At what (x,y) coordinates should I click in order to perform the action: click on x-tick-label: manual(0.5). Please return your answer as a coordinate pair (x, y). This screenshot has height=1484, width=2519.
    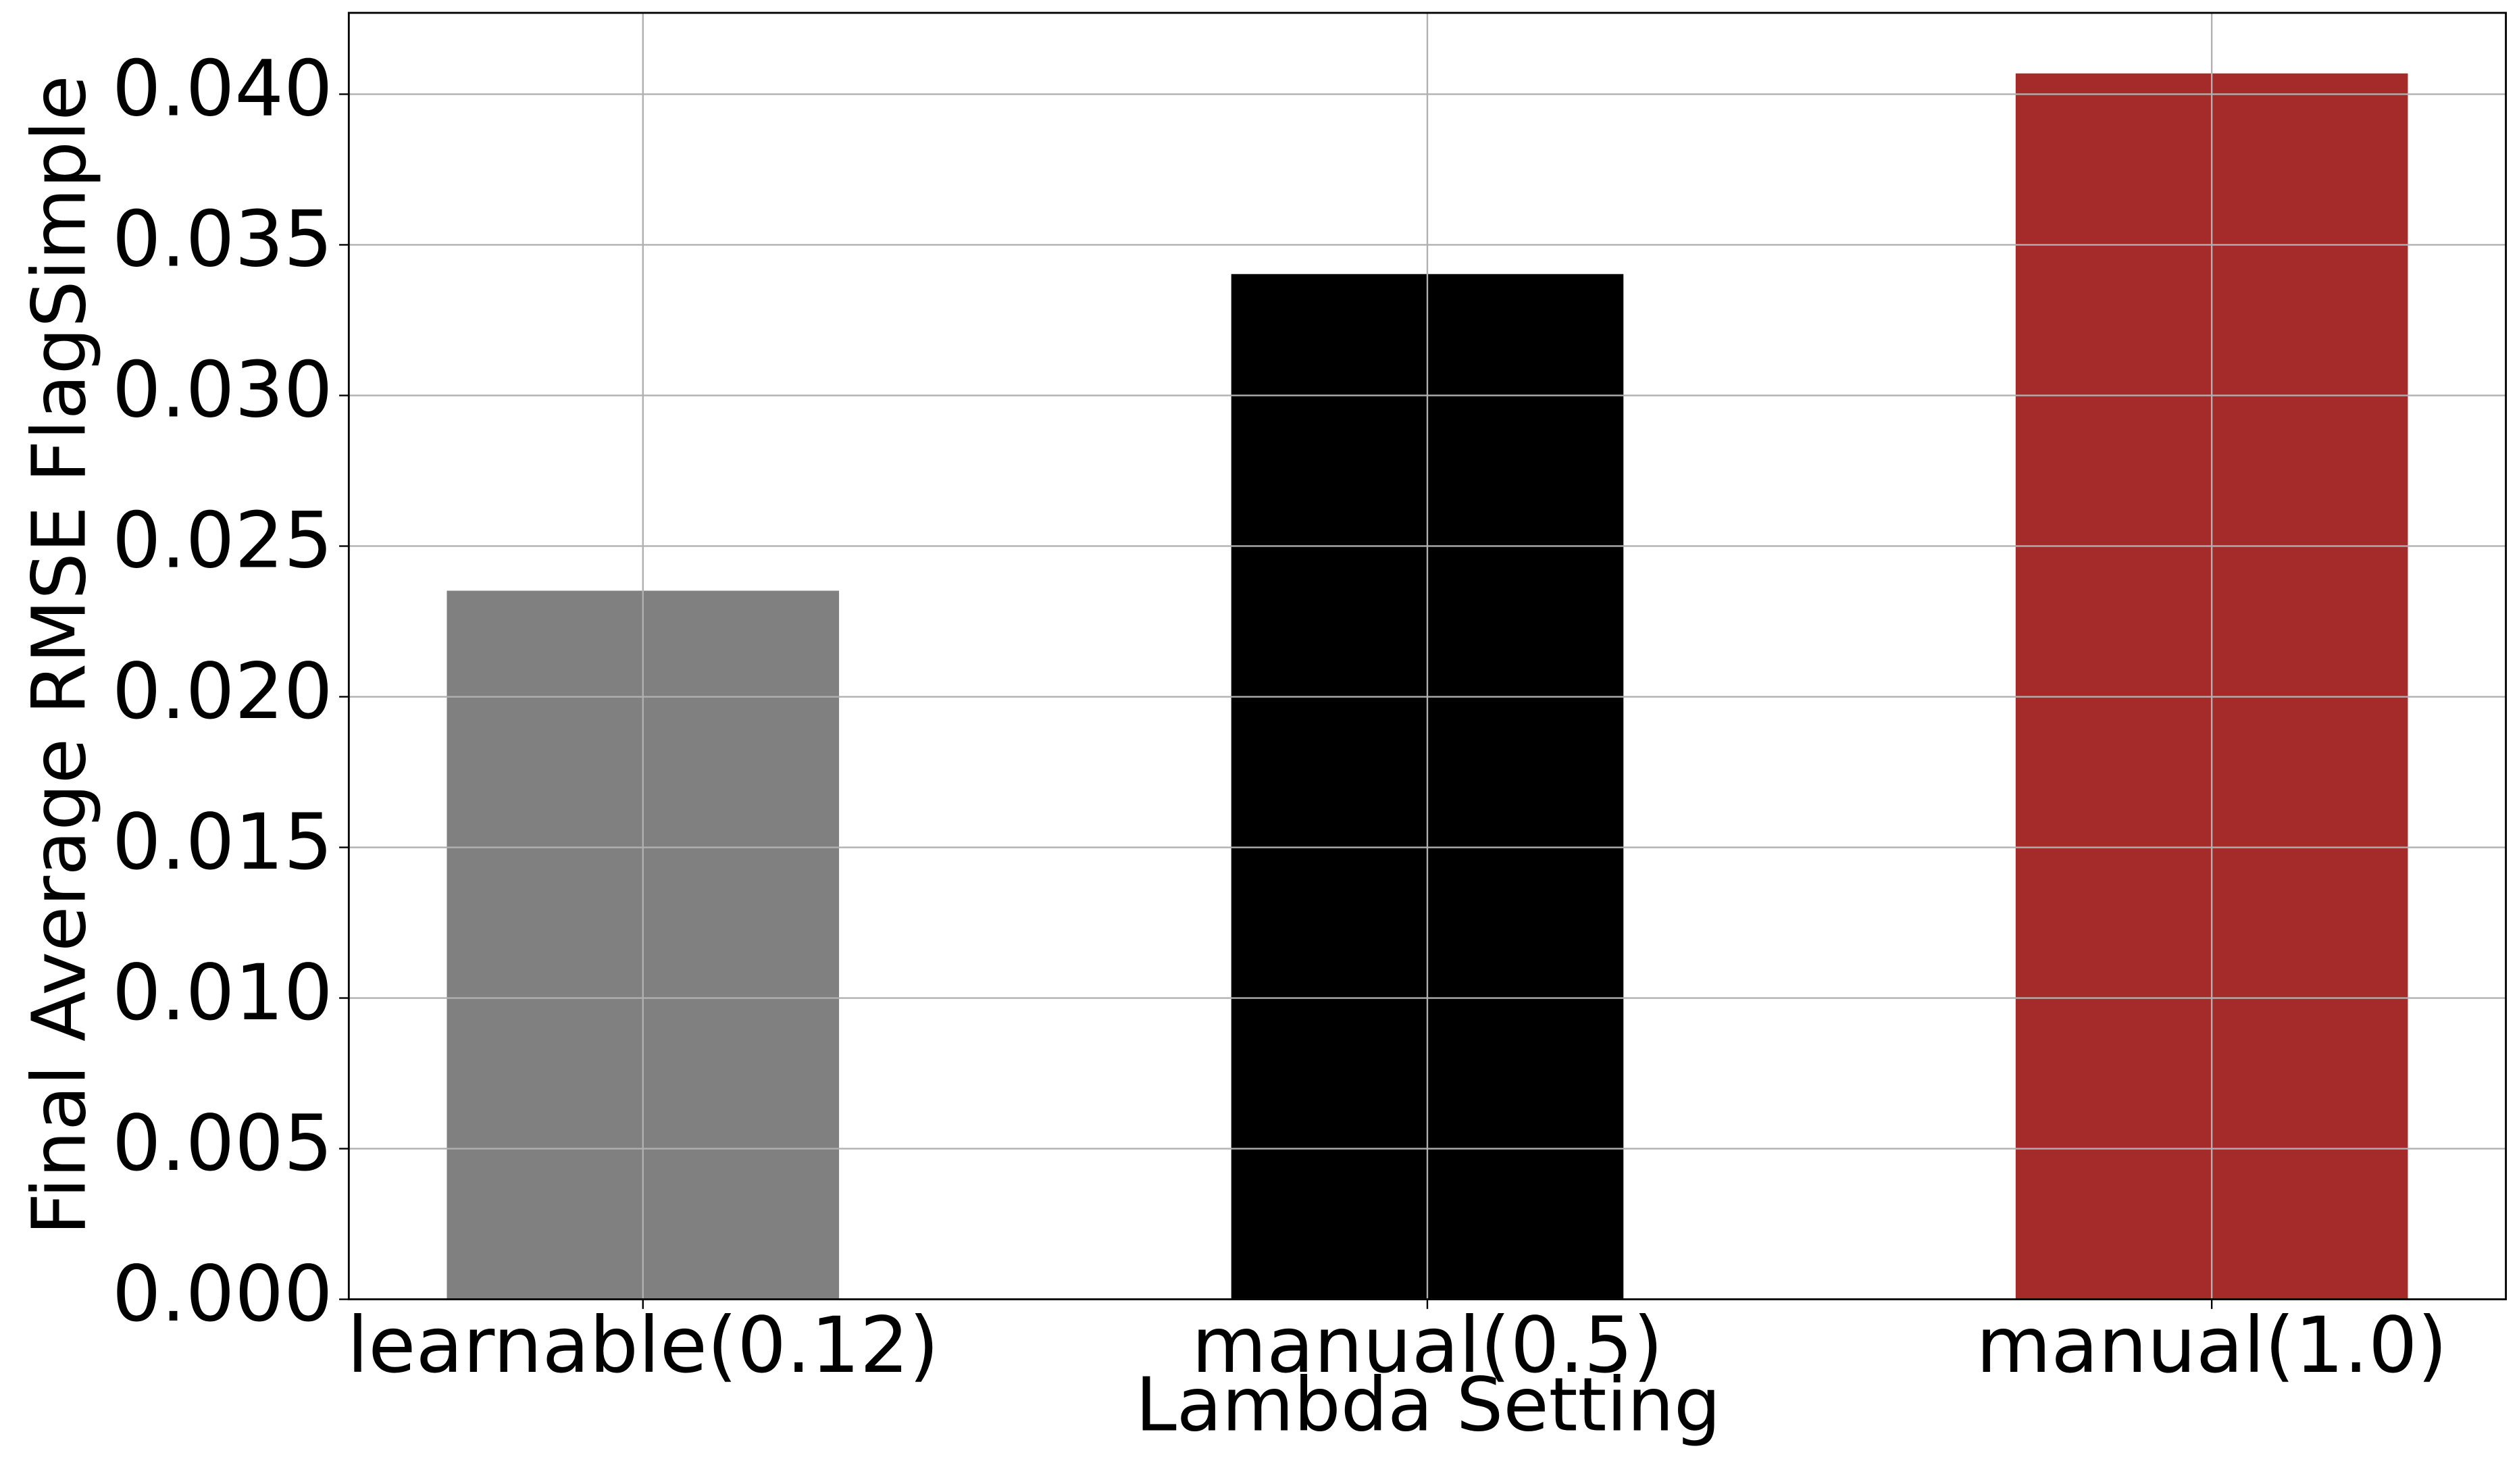
    Looking at the image, I should click on (1427, 1345).